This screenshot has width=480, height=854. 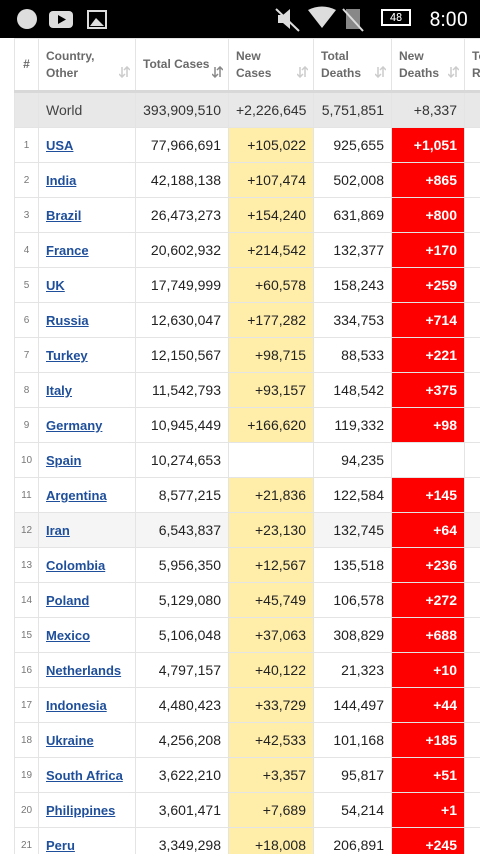 What do you see at coordinates (87, 65) in the screenshot?
I see `column-header: Country, Other` at bounding box center [87, 65].